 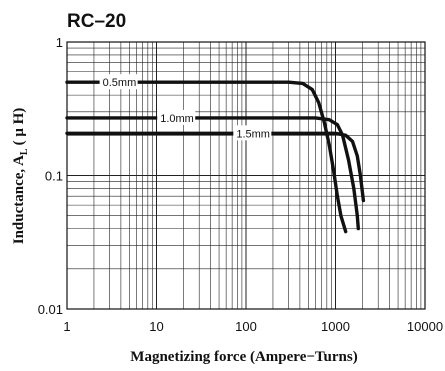 I want to click on x-axis-label: Magnetizing force (Ampere−Turns), so click(x=243, y=357).